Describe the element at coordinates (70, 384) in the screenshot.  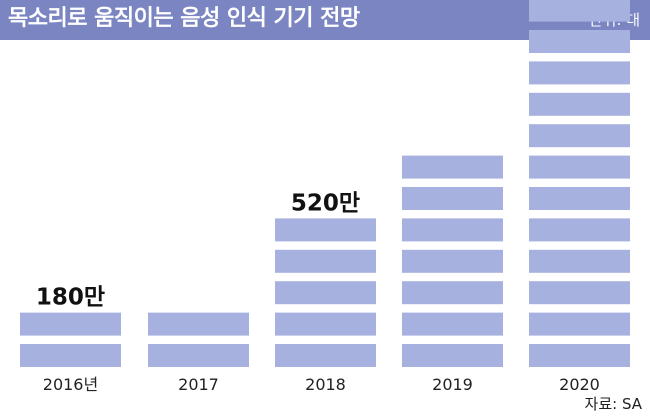
I see `category-label: 2016년` at that location.